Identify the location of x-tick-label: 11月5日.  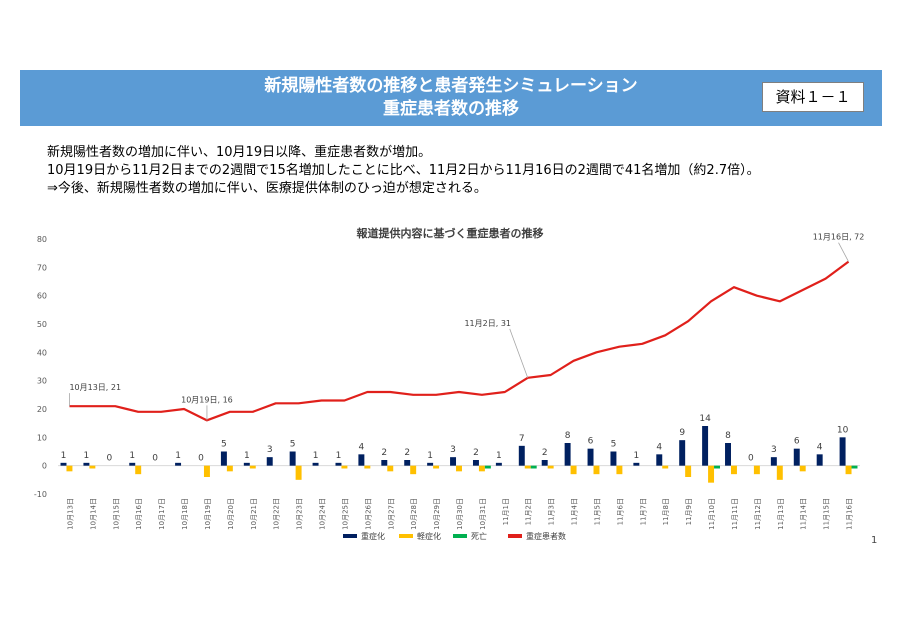
(597, 511).